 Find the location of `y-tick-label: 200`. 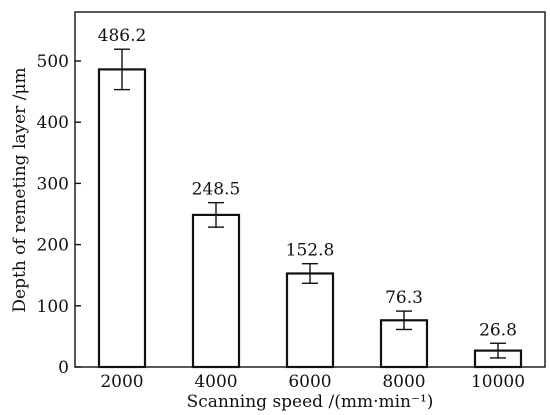

y-tick-label: 200 is located at coordinates (53, 246).